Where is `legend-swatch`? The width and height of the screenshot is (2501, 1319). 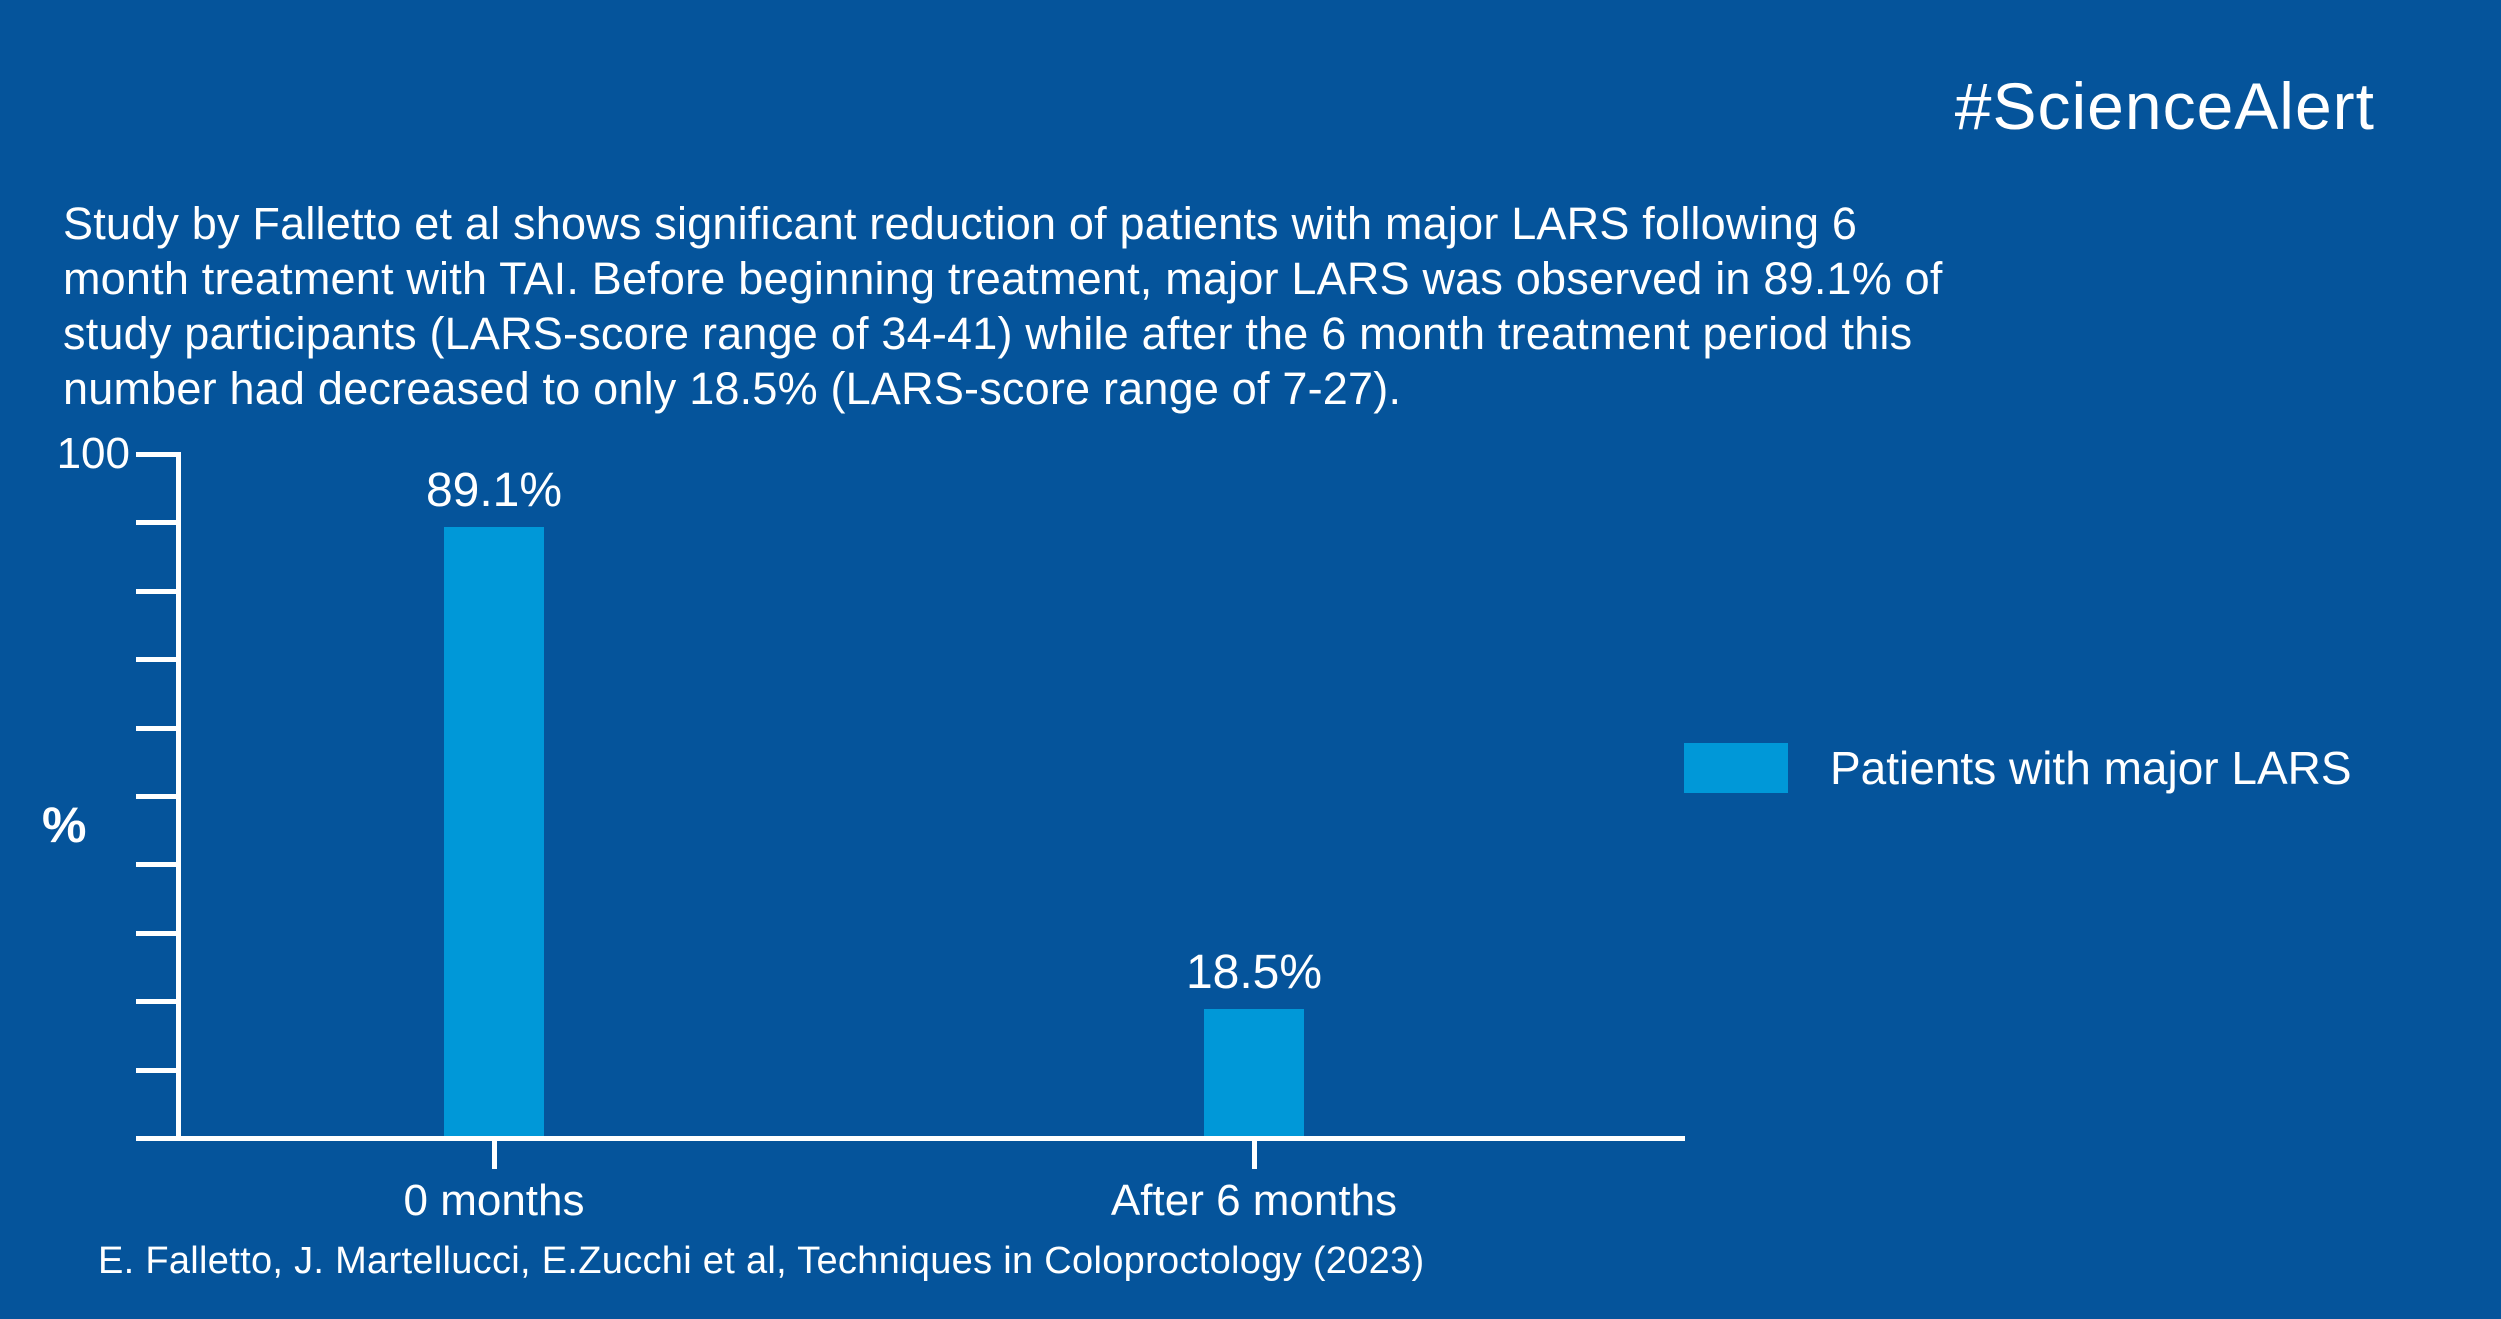 legend-swatch is located at coordinates (1736, 768).